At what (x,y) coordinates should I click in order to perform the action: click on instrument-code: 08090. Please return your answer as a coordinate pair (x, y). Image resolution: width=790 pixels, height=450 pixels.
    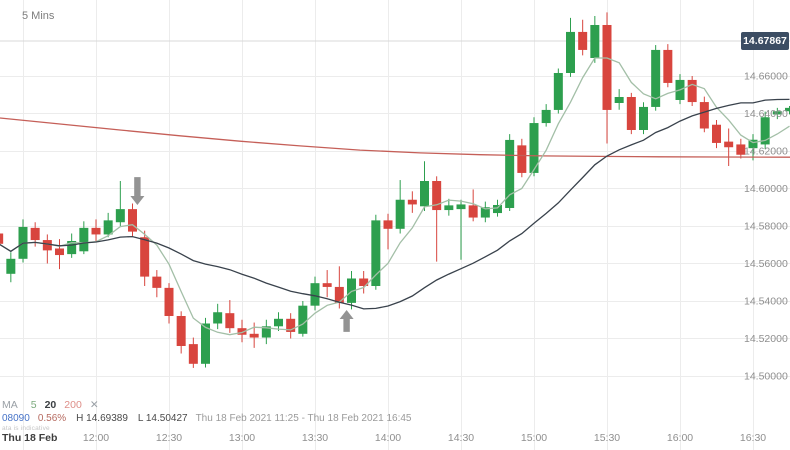
    Looking at the image, I should click on (16, 418).